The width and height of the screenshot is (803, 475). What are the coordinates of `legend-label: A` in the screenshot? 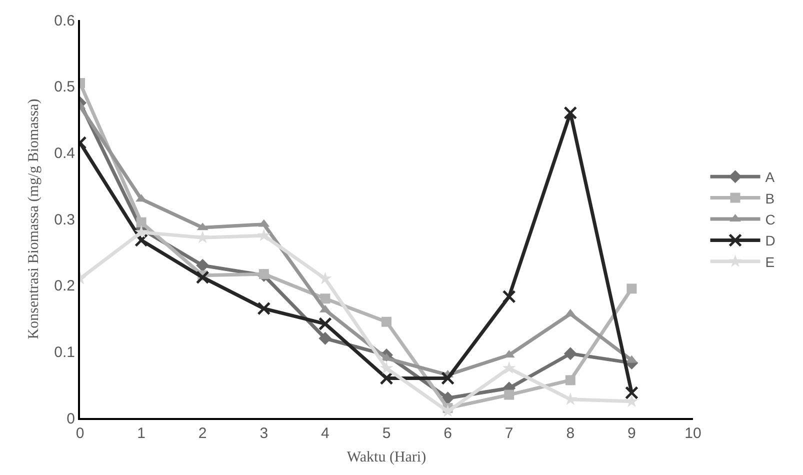 It's located at (770, 177).